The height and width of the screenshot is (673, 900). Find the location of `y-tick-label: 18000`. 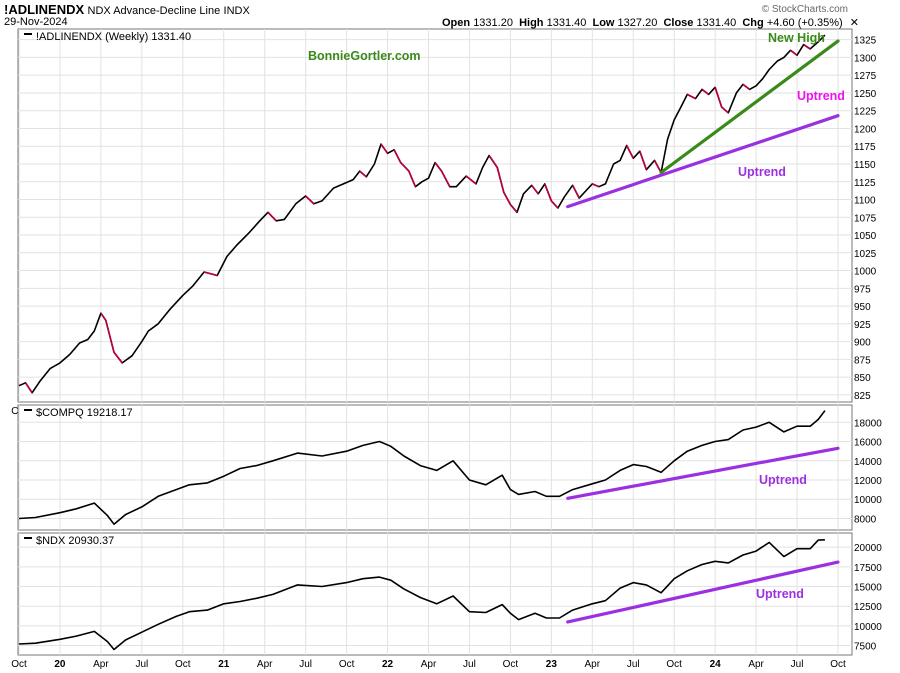

y-tick-label: 18000 is located at coordinates (868, 423).